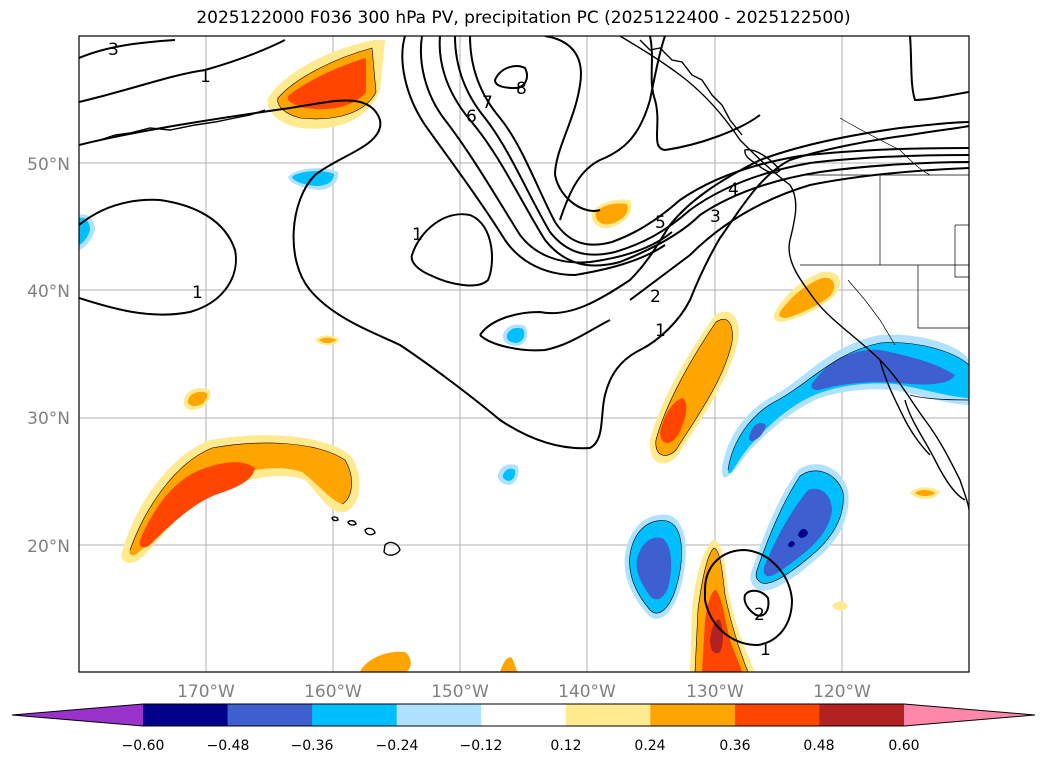 This screenshot has height=765, width=1047. I want to click on contour-upper-mid, so click(572, 124).